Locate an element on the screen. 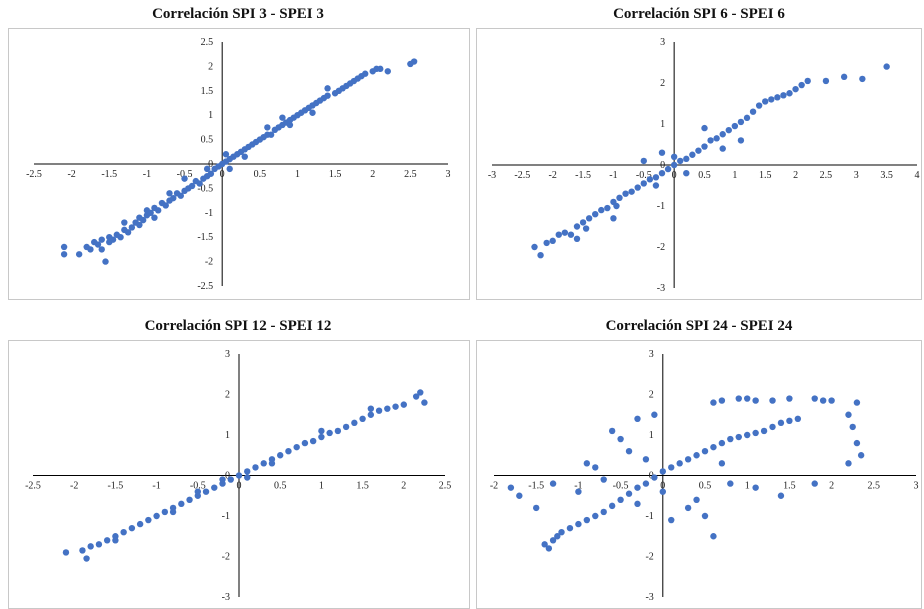 This screenshot has width=924, height=609. y-tick-label: -1.5 is located at coordinates (205, 237).